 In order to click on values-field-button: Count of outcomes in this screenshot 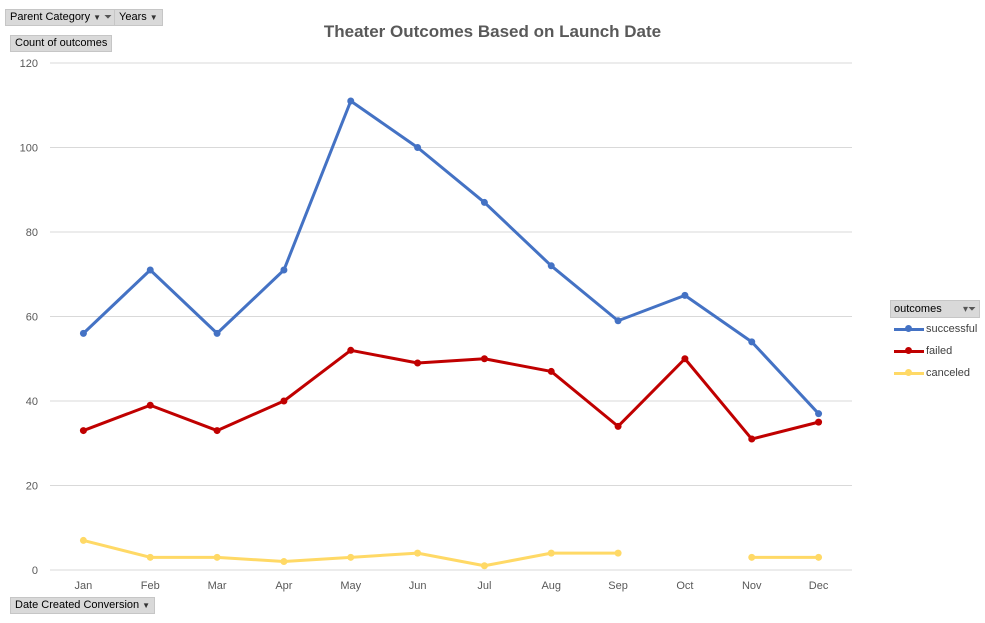, I will do `click(61, 43)`.